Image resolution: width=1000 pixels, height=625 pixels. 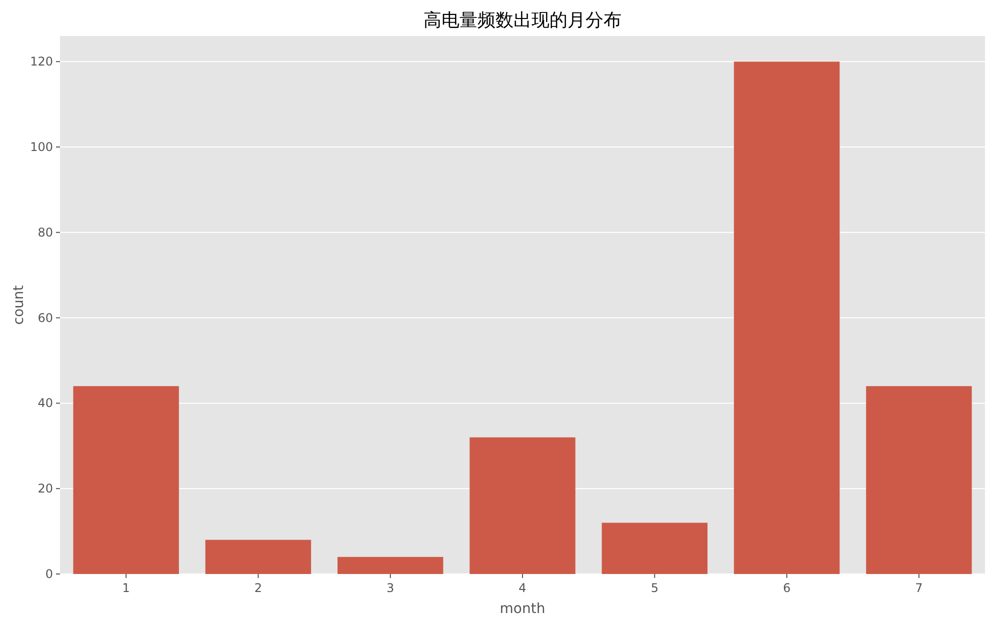 What do you see at coordinates (523, 609) in the screenshot?
I see `x-axis-title: month` at bounding box center [523, 609].